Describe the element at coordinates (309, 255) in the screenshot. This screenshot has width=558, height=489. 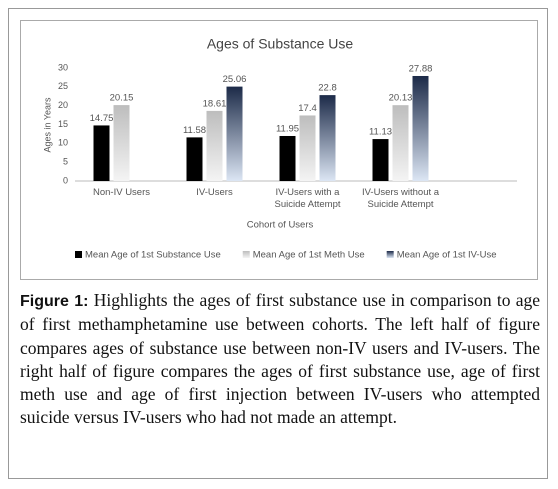
I see `legend-label: Mean Age of 1st Meth Use` at that location.